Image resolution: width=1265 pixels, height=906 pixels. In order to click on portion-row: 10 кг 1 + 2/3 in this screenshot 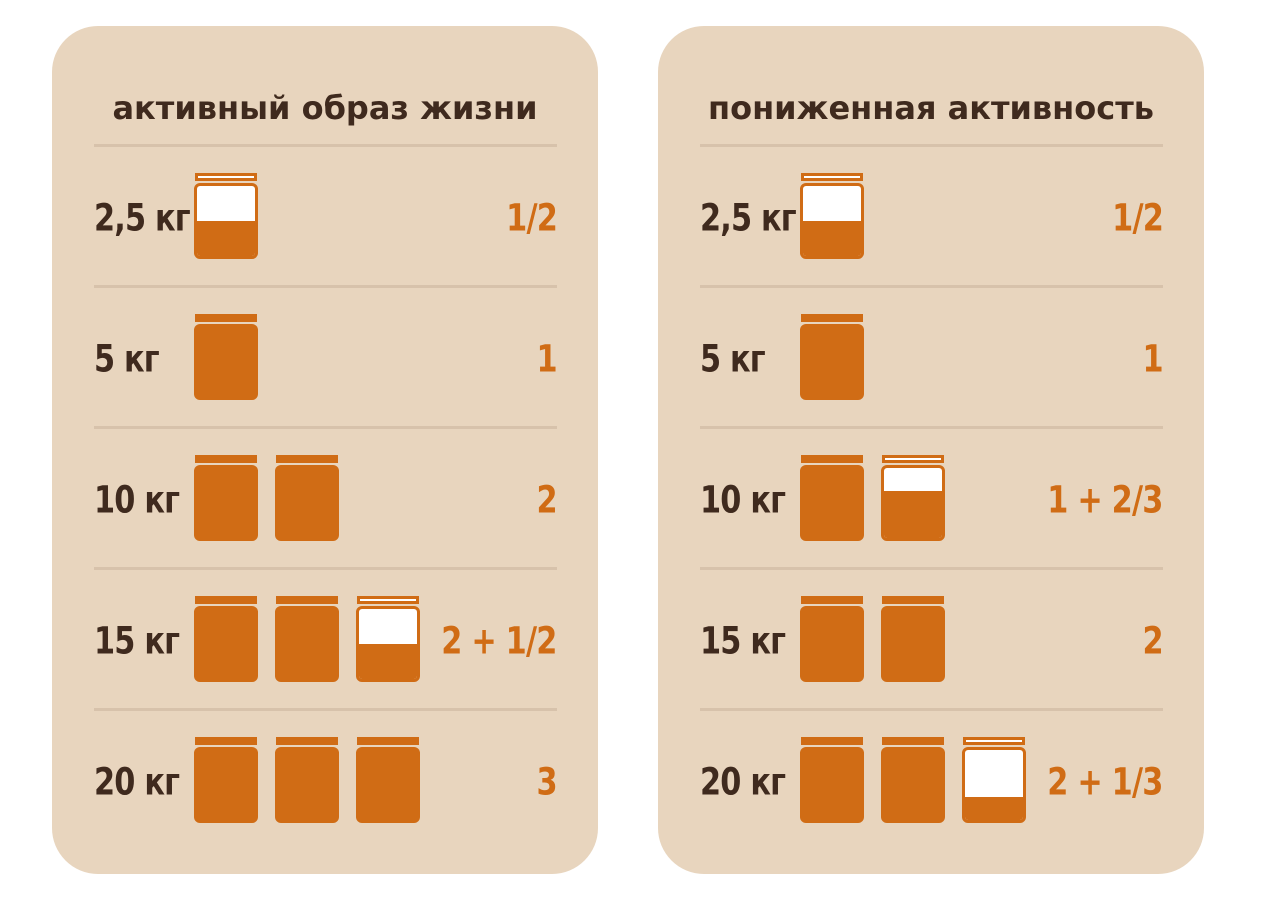, I will do `click(932, 499)`.